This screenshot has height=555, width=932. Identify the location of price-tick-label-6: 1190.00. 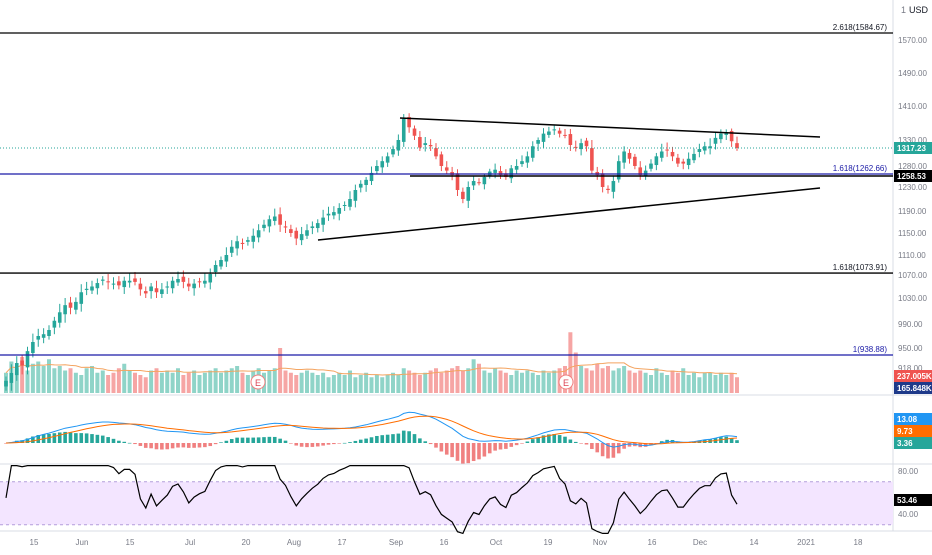
(912, 211).